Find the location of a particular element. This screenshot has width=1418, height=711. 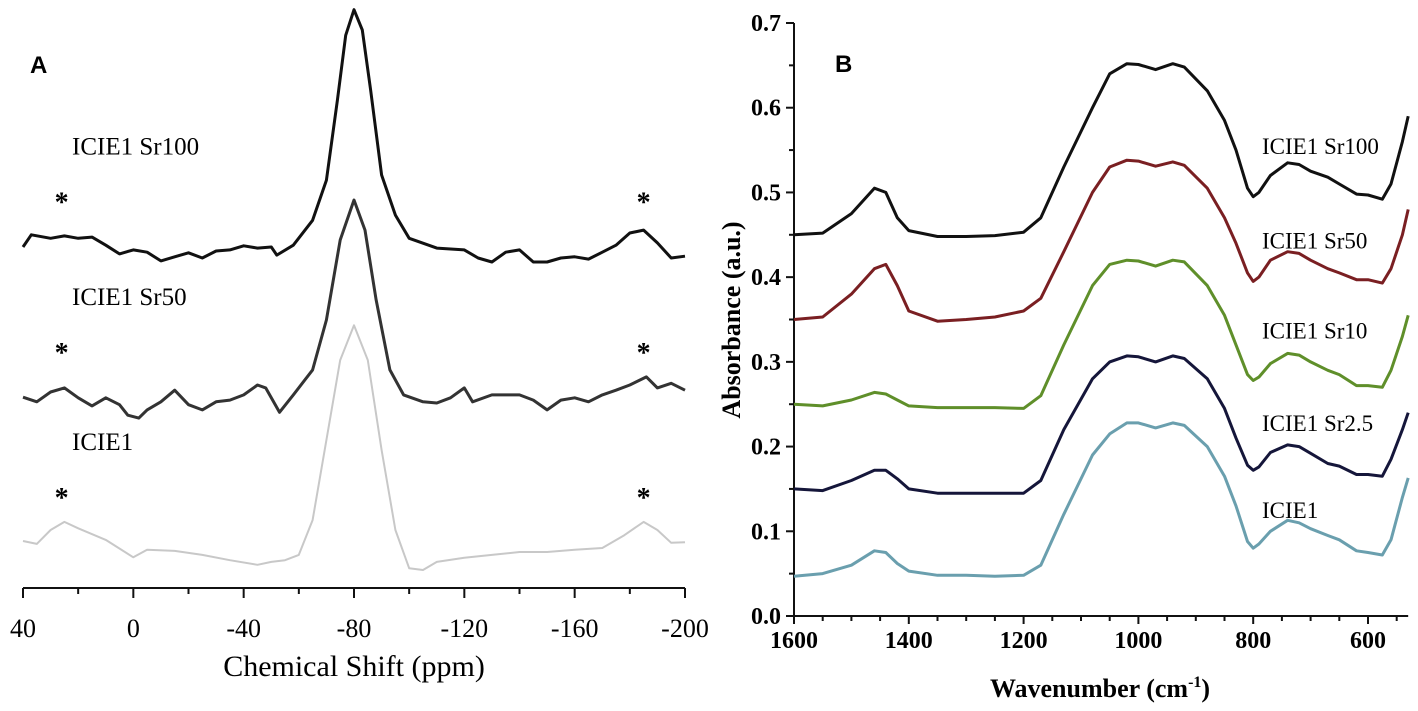

panel-a-x-tick-label: 40 is located at coordinates (23, 628).